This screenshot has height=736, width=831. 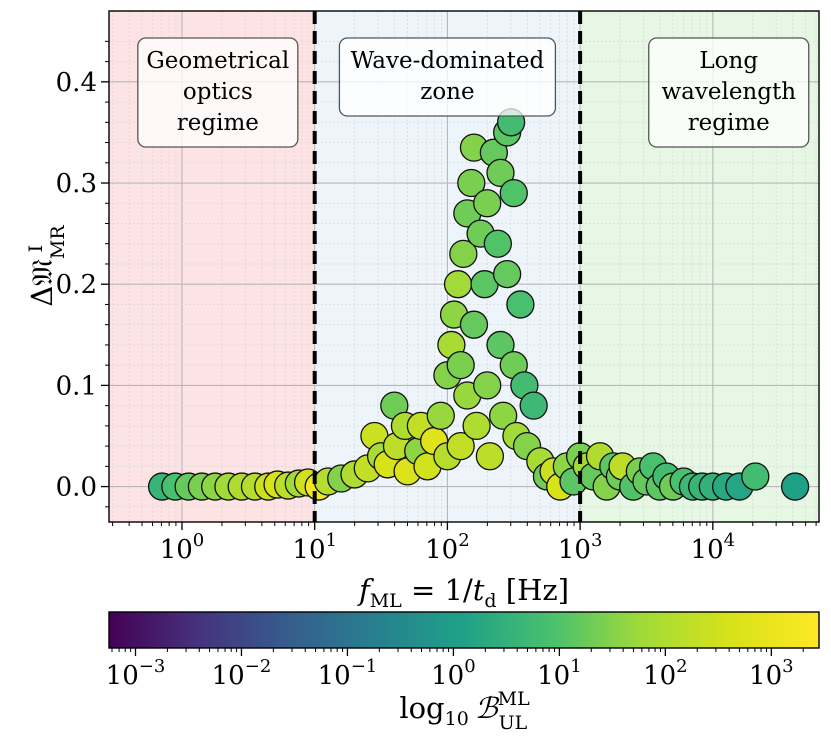 I want to click on colorbar-tick-label: 10², so click(x=665, y=673).